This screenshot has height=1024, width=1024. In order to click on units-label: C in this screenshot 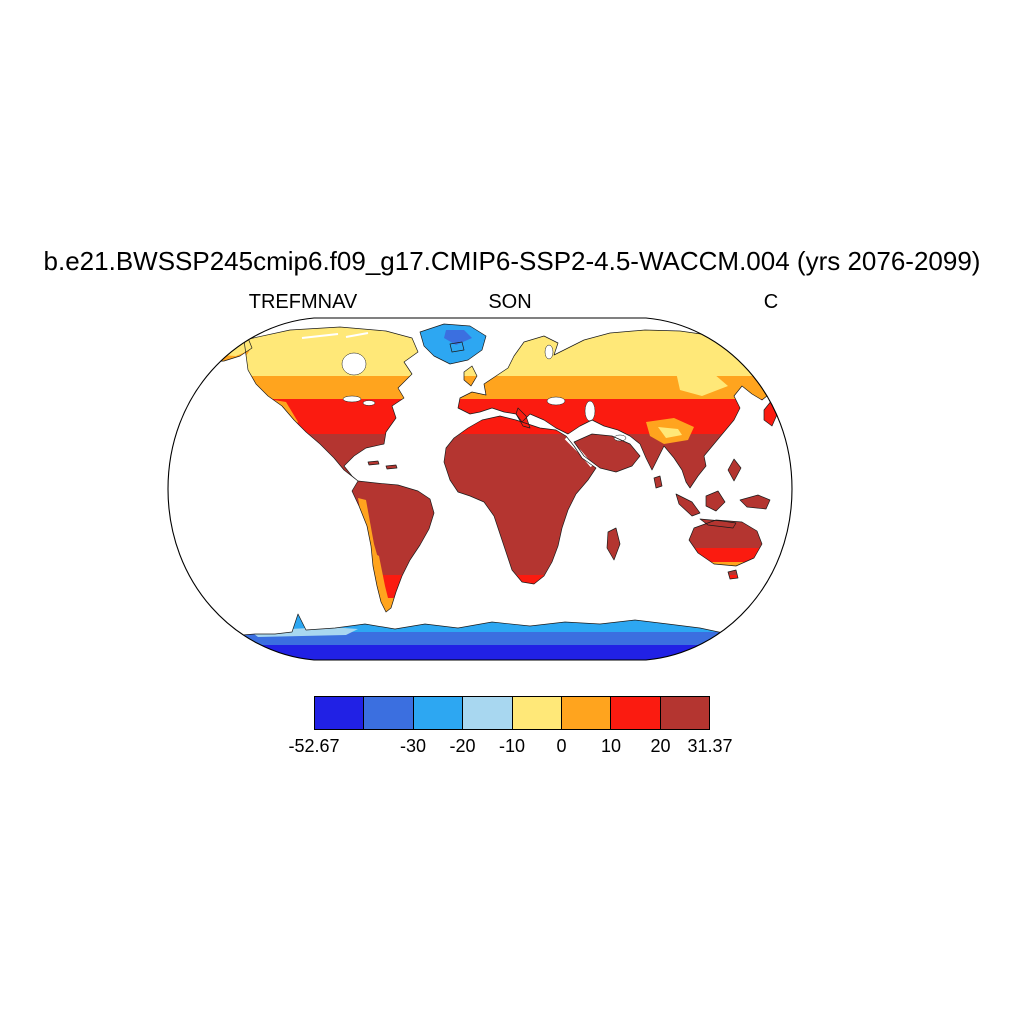, I will do `click(771, 302)`.